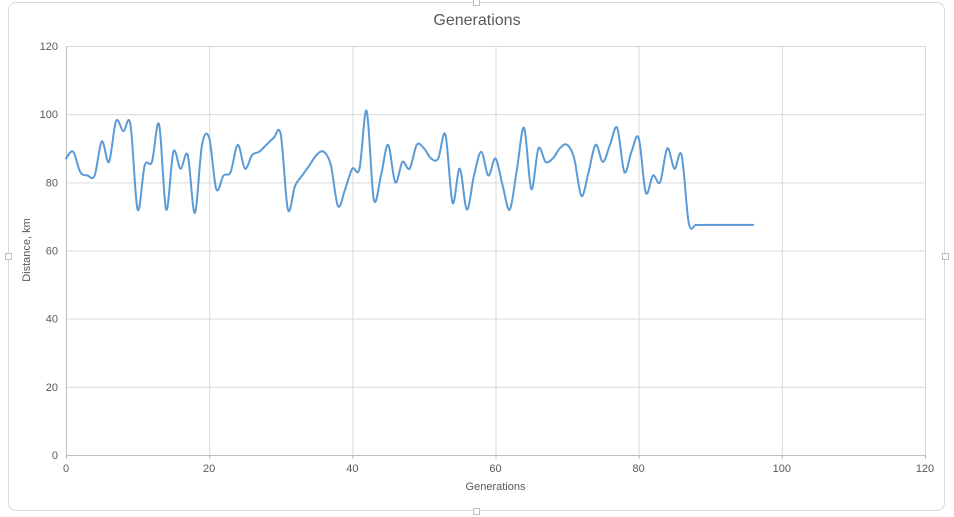 This screenshot has width=954, height=517. What do you see at coordinates (495, 469) in the screenshot?
I see `x-tick-label: 60` at bounding box center [495, 469].